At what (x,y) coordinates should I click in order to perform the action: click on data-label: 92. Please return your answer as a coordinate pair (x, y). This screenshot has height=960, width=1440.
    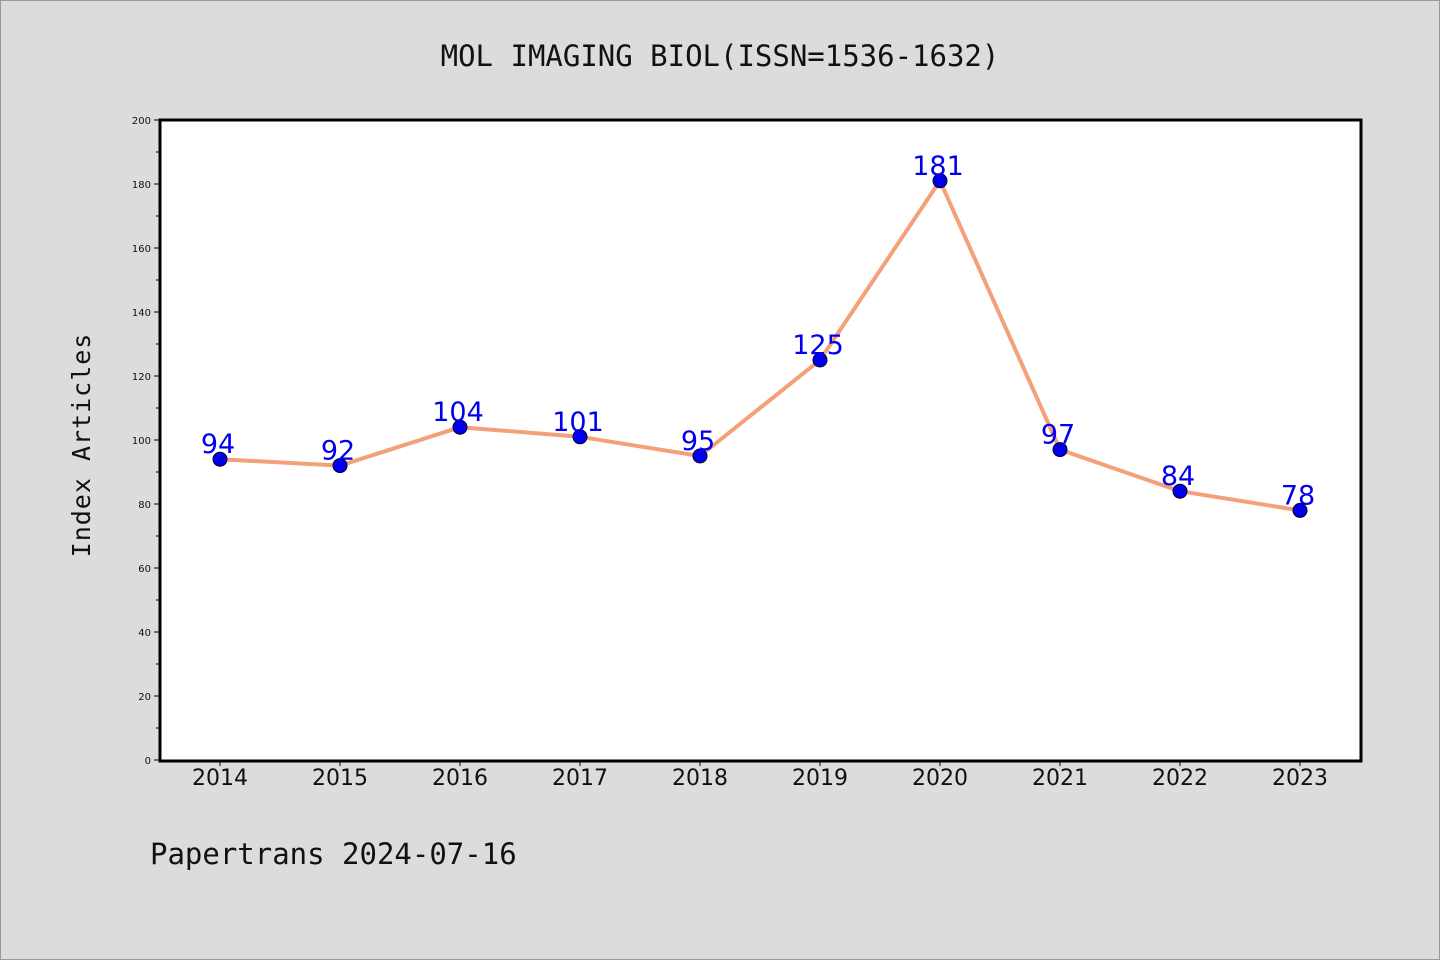
    Looking at the image, I should click on (338, 451).